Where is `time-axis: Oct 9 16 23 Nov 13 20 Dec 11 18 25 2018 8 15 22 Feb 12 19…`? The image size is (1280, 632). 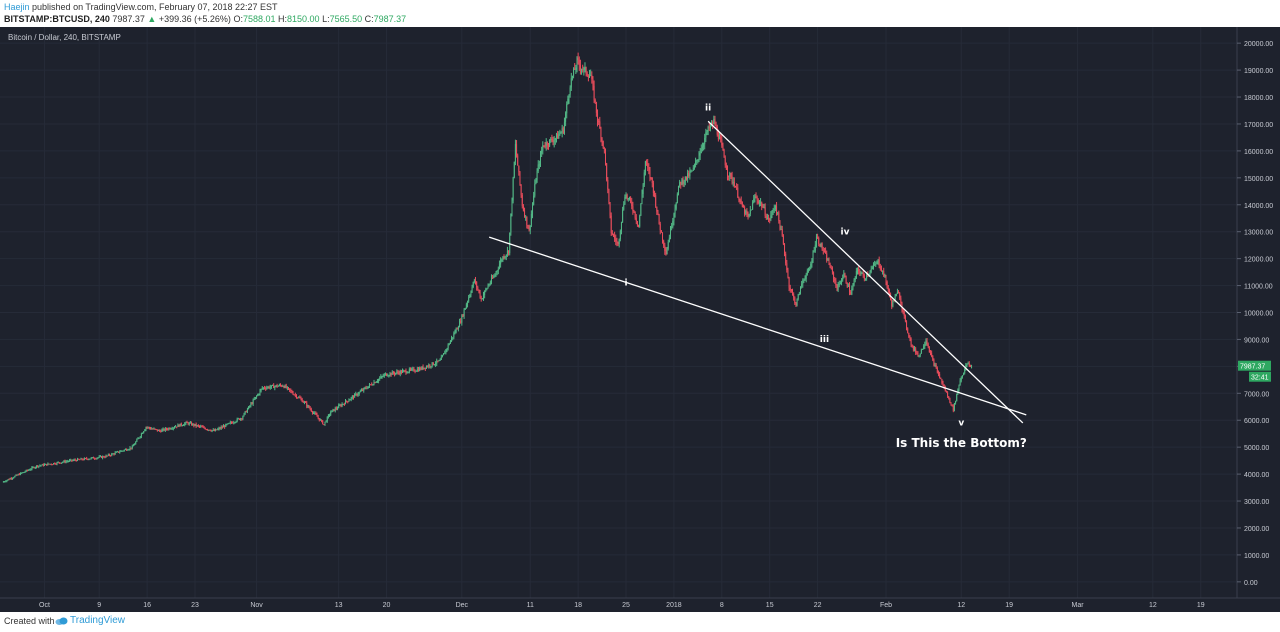 time-axis: Oct 9 16 23 Nov 13 20 Dec 11 18 25 2018 8 15 22 Feb 12 19… is located at coordinates (622, 605).